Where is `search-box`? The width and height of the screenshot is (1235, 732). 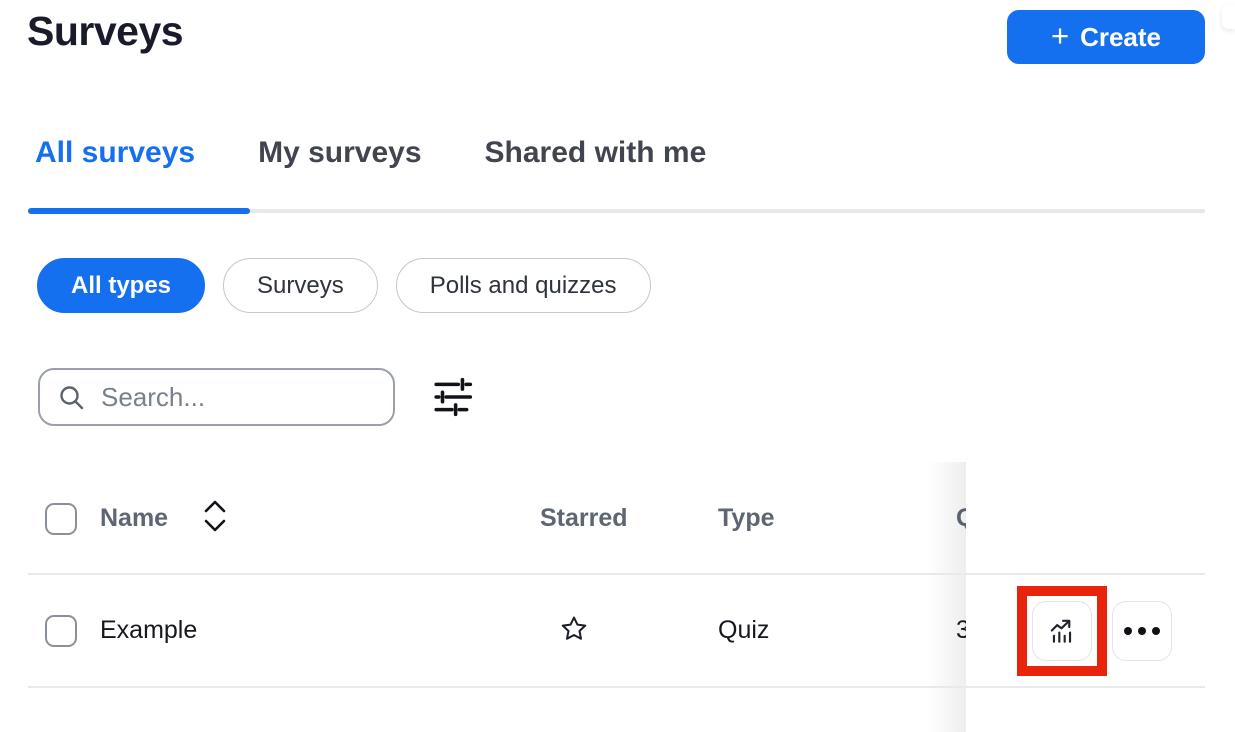 search-box is located at coordinates (216, 397).